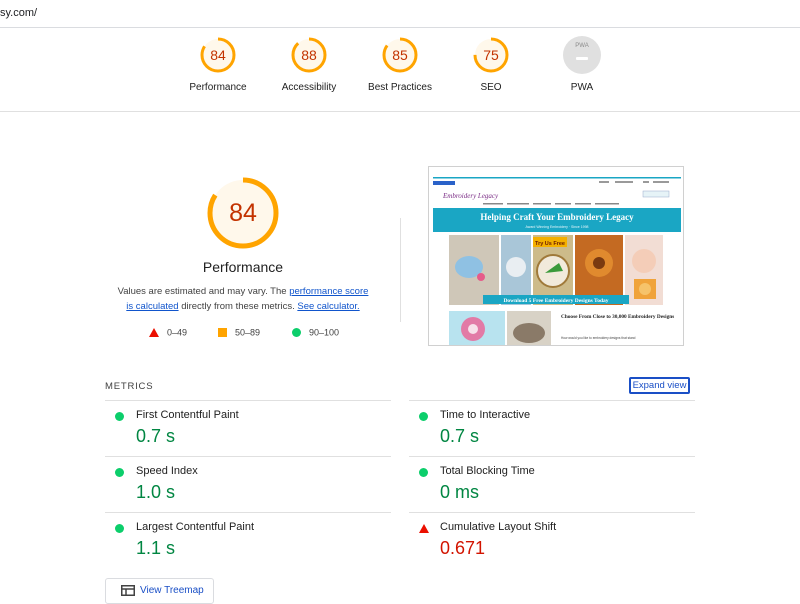  I want to click on performance-score-link: performance score is calculated, so click(247, 299).